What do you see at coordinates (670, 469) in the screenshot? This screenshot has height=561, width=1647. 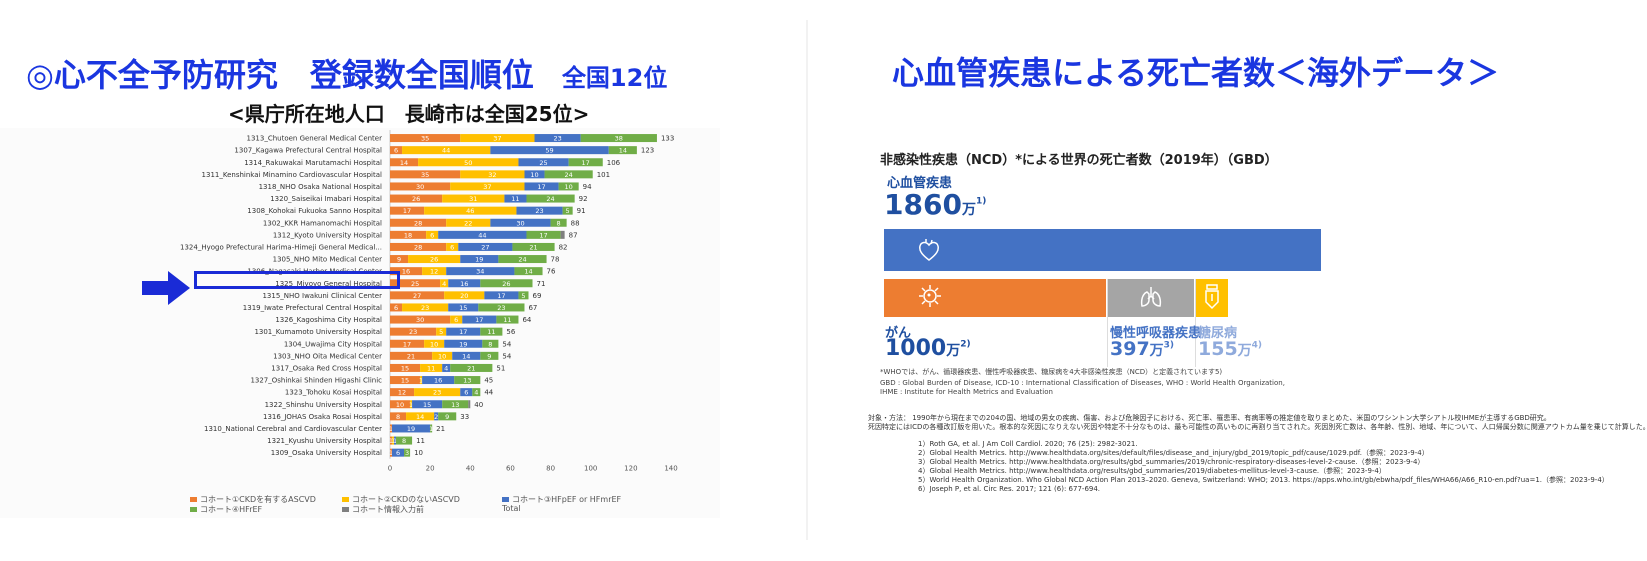 I see `x-tick-label: 140` at bounding box center [670, 469].